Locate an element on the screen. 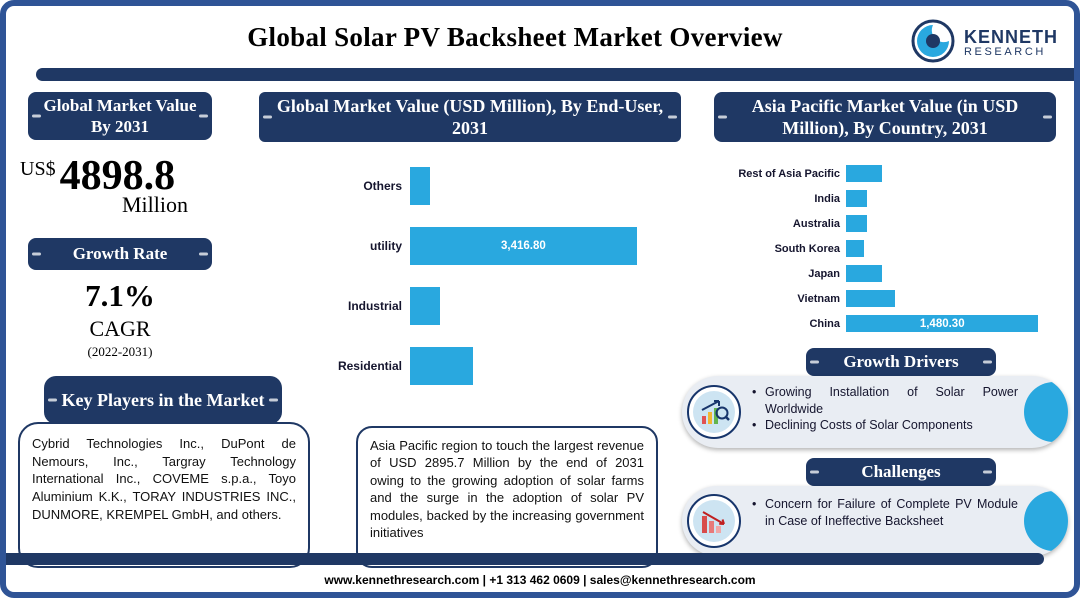  bar-category-label: Others is located at coordinates (382, 186).